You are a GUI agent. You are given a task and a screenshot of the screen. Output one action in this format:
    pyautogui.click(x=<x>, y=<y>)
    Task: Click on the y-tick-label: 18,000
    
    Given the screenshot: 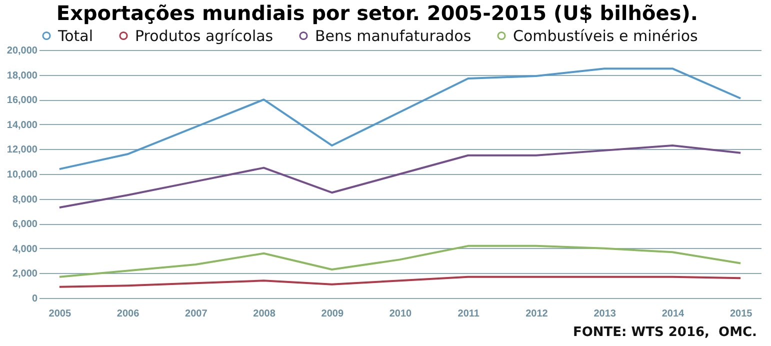 What is the action you would take?
    pyautogui.click(x=22, y=76)
    